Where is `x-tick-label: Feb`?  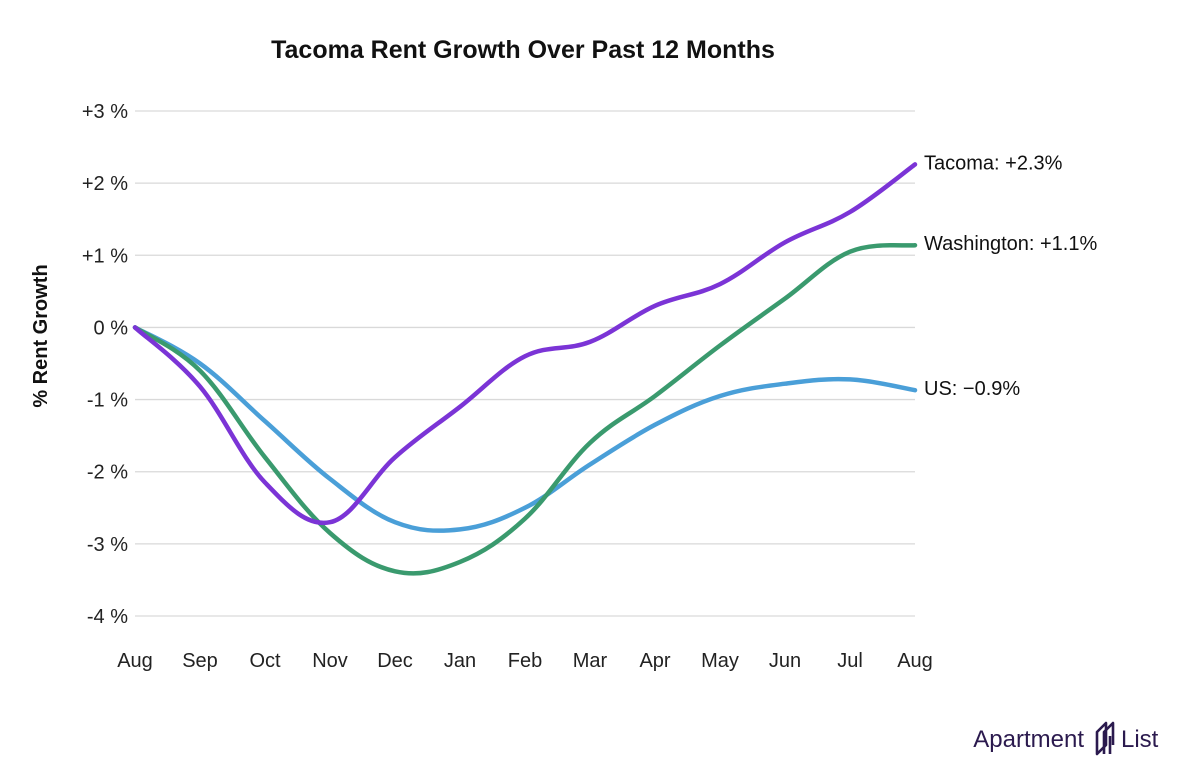
x-tick-label: Feb is located at coordinates (525, 661).